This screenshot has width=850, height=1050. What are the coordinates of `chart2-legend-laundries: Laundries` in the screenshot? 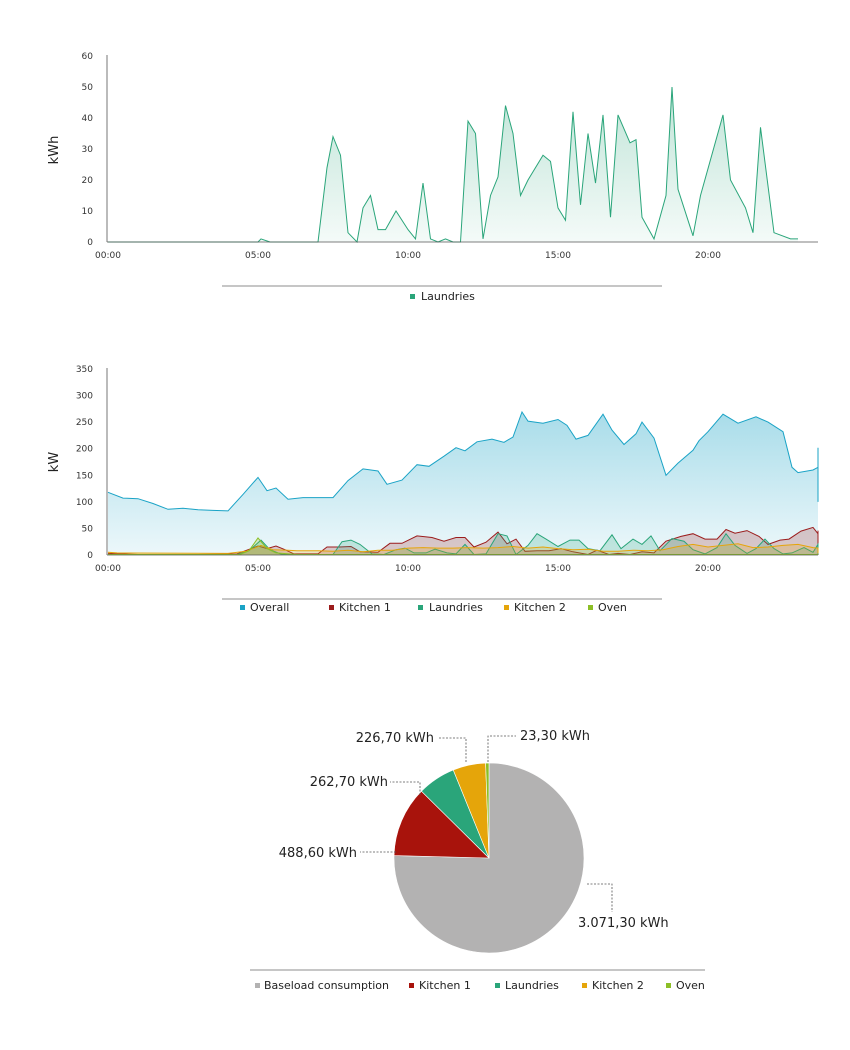 It's located at (456, 607).